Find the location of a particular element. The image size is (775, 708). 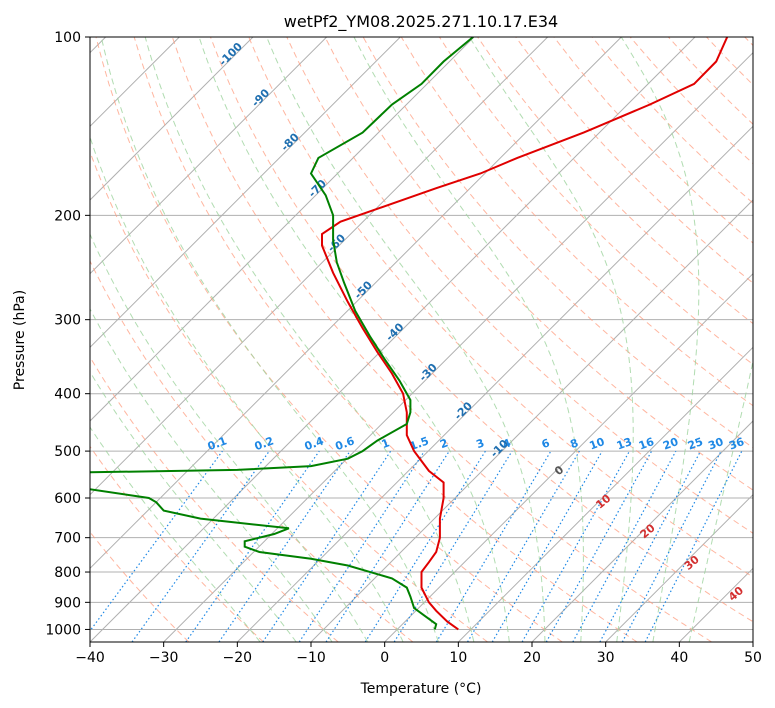

y-tick-label: 600 is located at coordinates (67, 499).